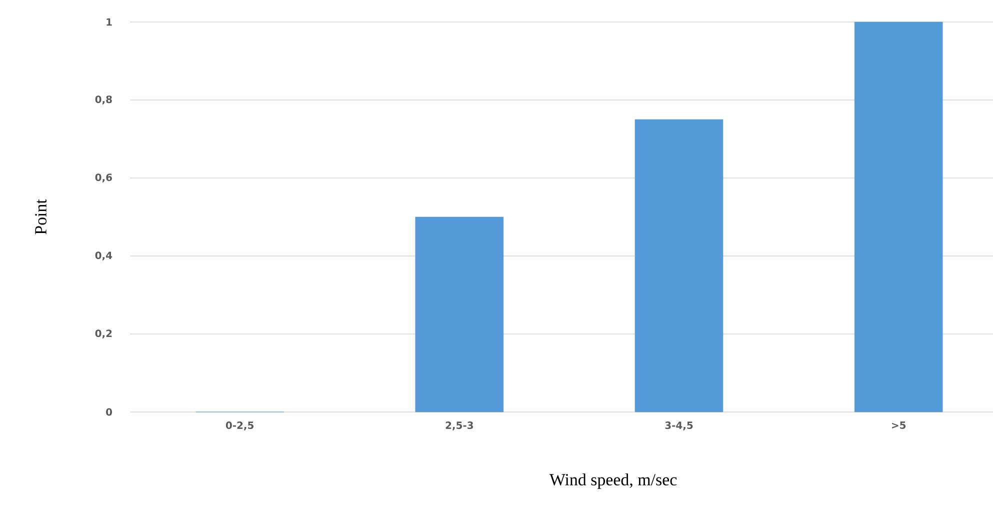 This screenshot has height=508, width=993. Describe the element at coordinates (103, 334) in the screenshot. I see `y-tick-label: 0,2` at that location.